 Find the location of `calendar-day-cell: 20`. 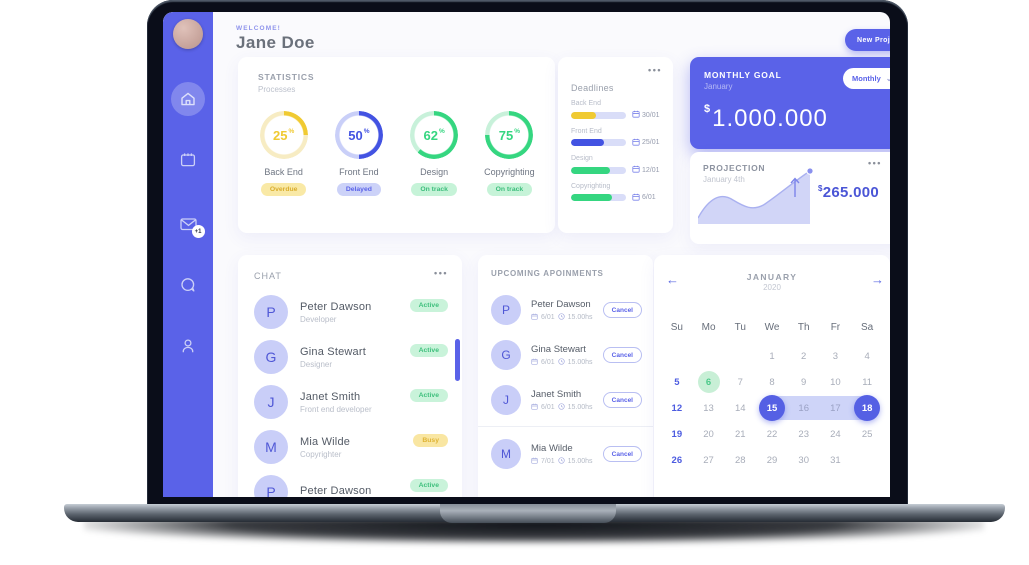

calendar-day-cell: 20 is located at coordinates (709, 434).